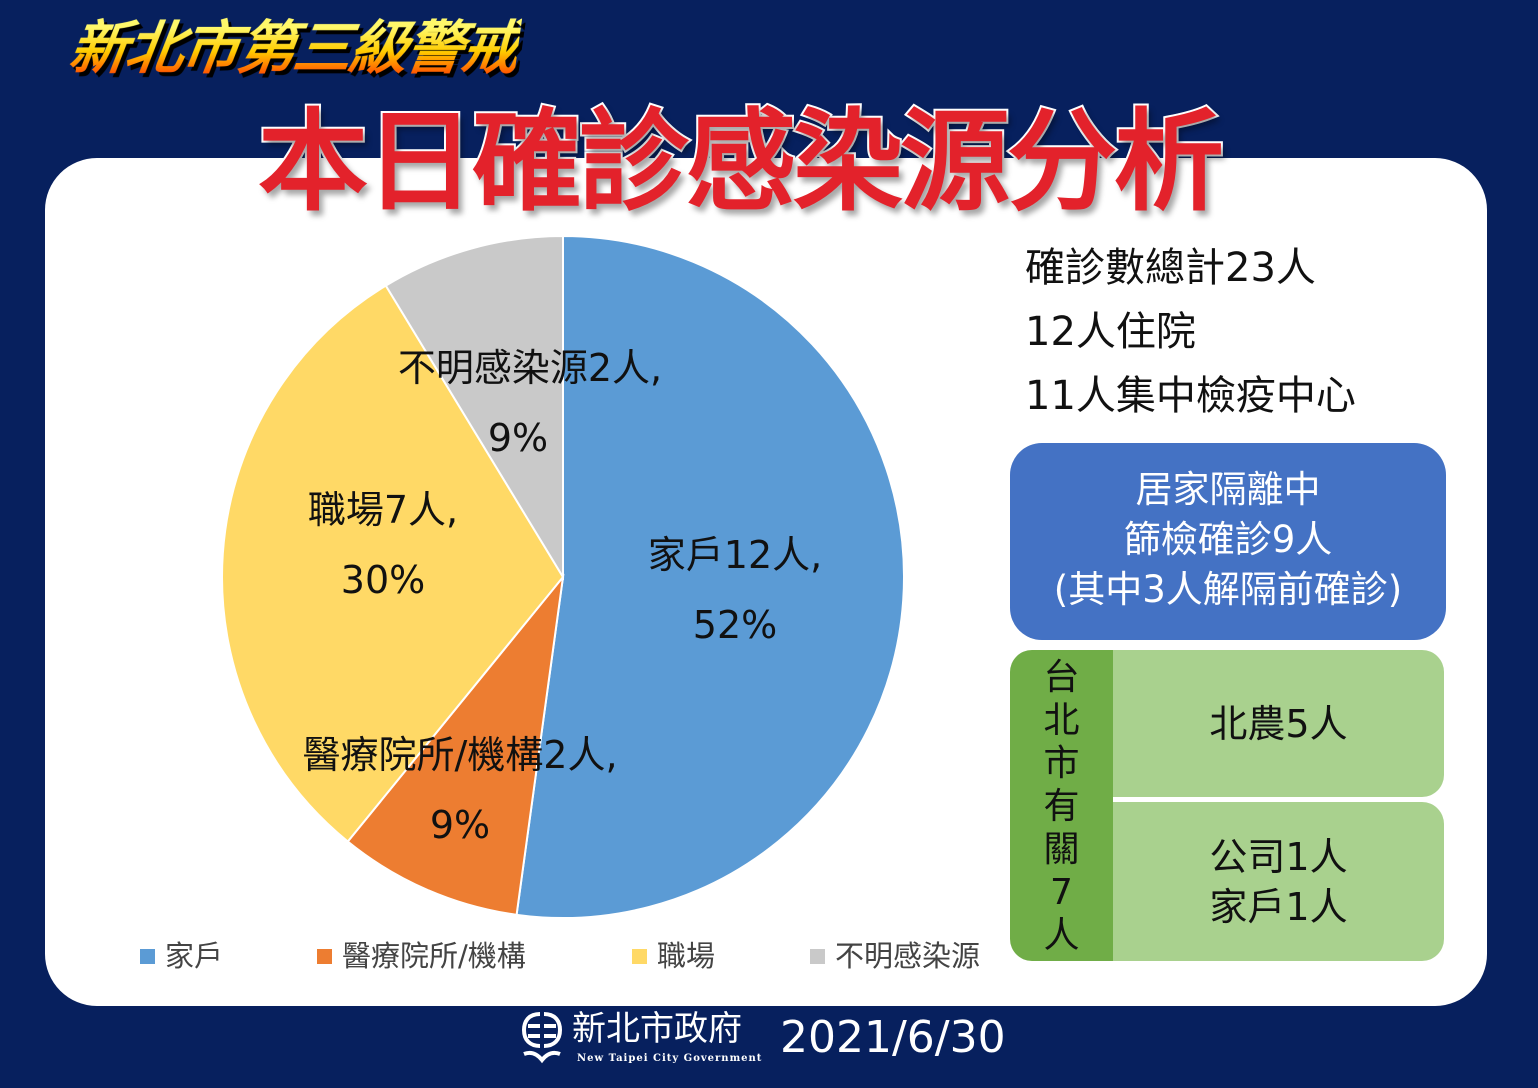  I want to click on vertical-char: 7, so click(1061, 892).